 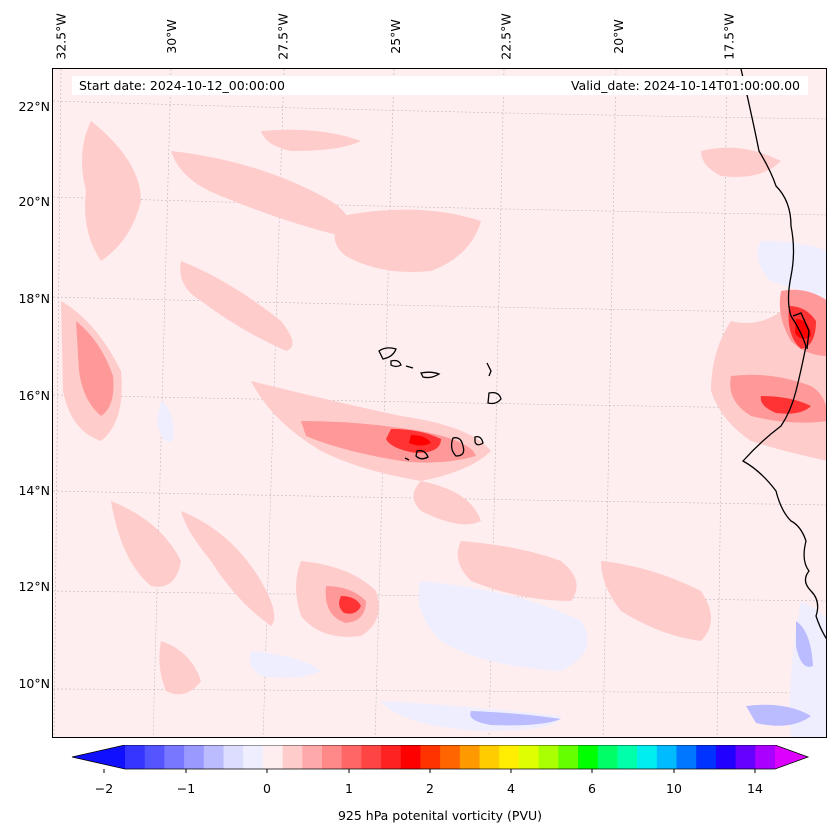 I want to click on colorbar-tick-neg2: −2, so click(x=104, y=788).